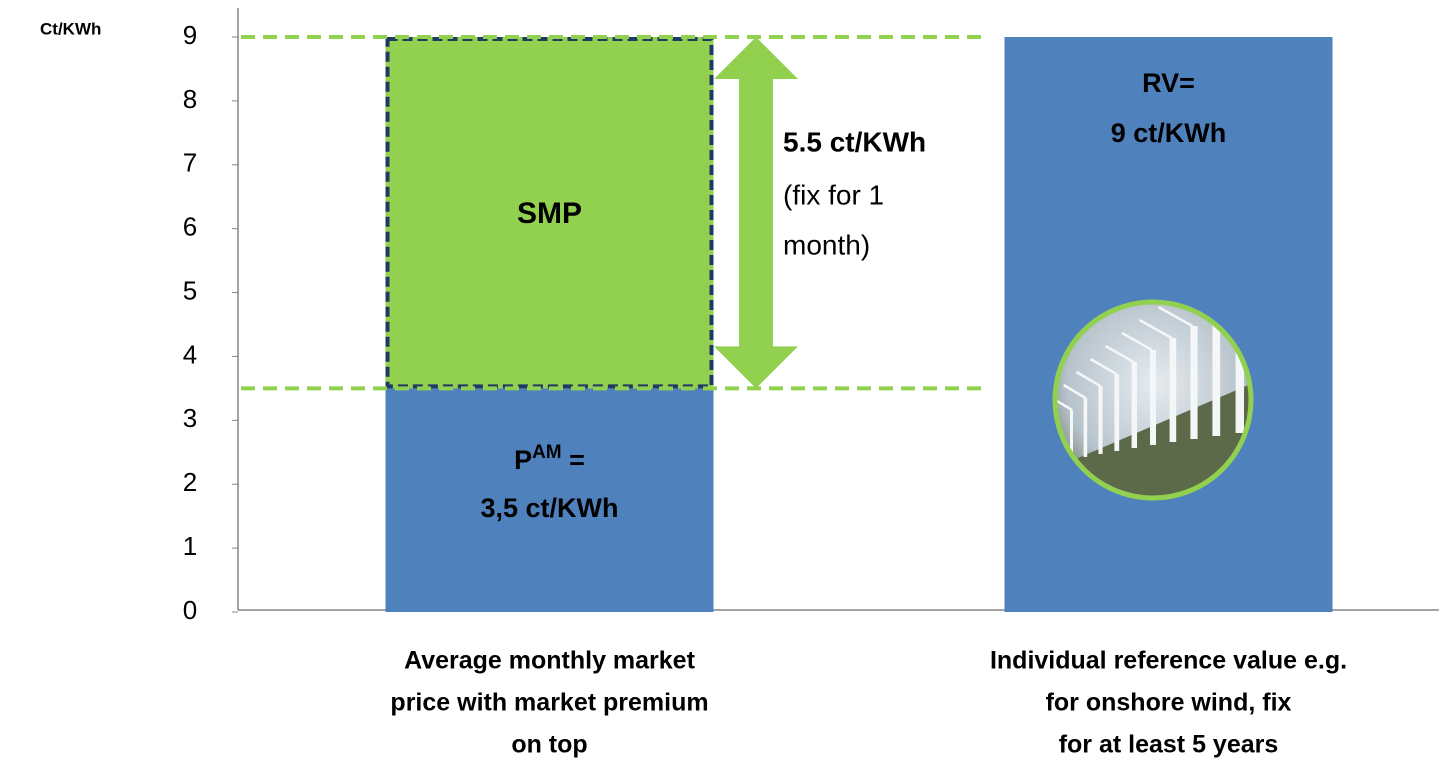  What do you see at coordinates (573, 460) in the screenshot?
I see `pam-part: =` at bounding box center [573, 460].